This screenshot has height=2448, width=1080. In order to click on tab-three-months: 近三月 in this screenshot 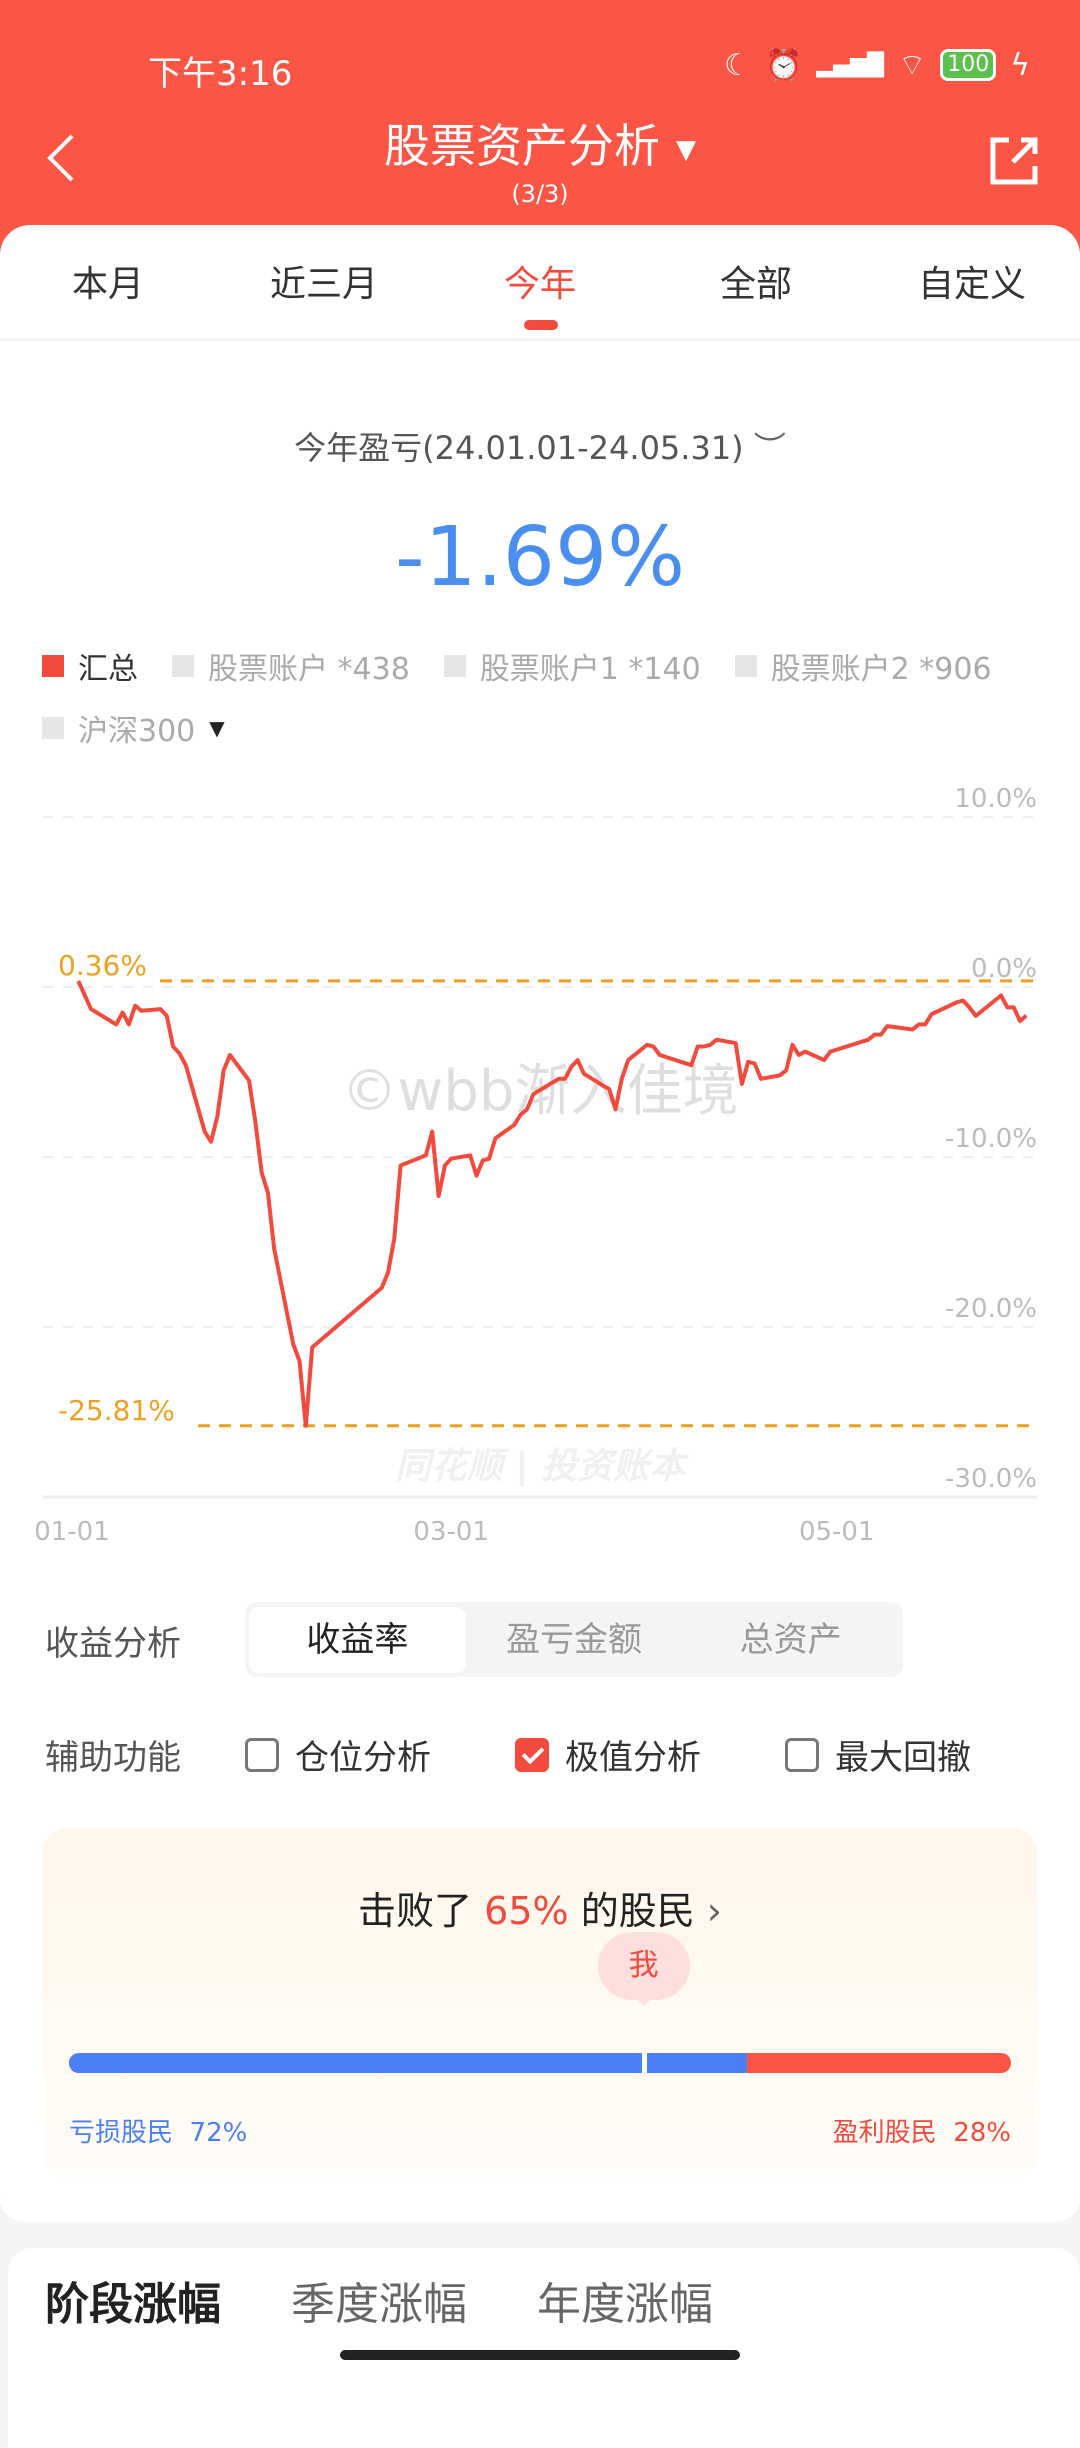, I will do `click(323, 284)`.